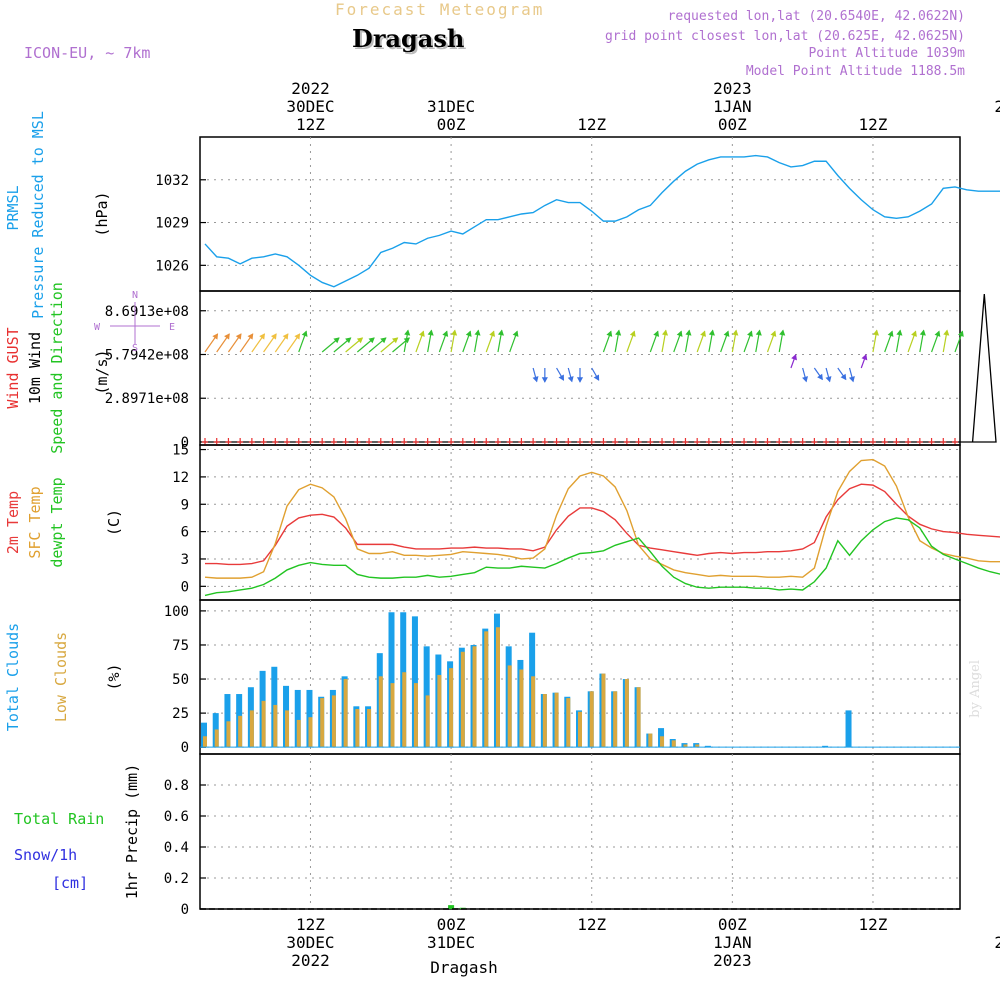  Describe the element at coordinates (310, 88) in the screenshot. I see `top-axis-label: 2022` at that location.